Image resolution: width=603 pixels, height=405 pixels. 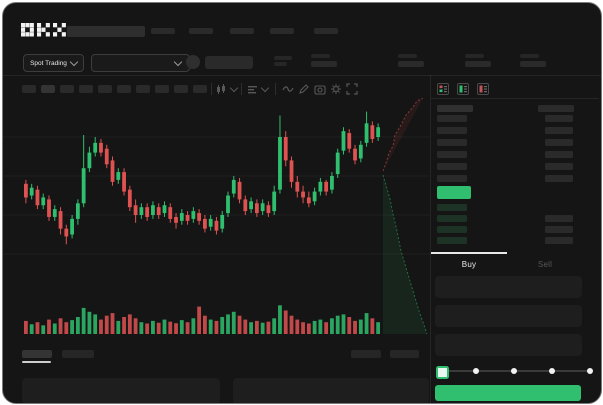 I want to click on orderbook-mode-combined, so click(x=443, y=89).